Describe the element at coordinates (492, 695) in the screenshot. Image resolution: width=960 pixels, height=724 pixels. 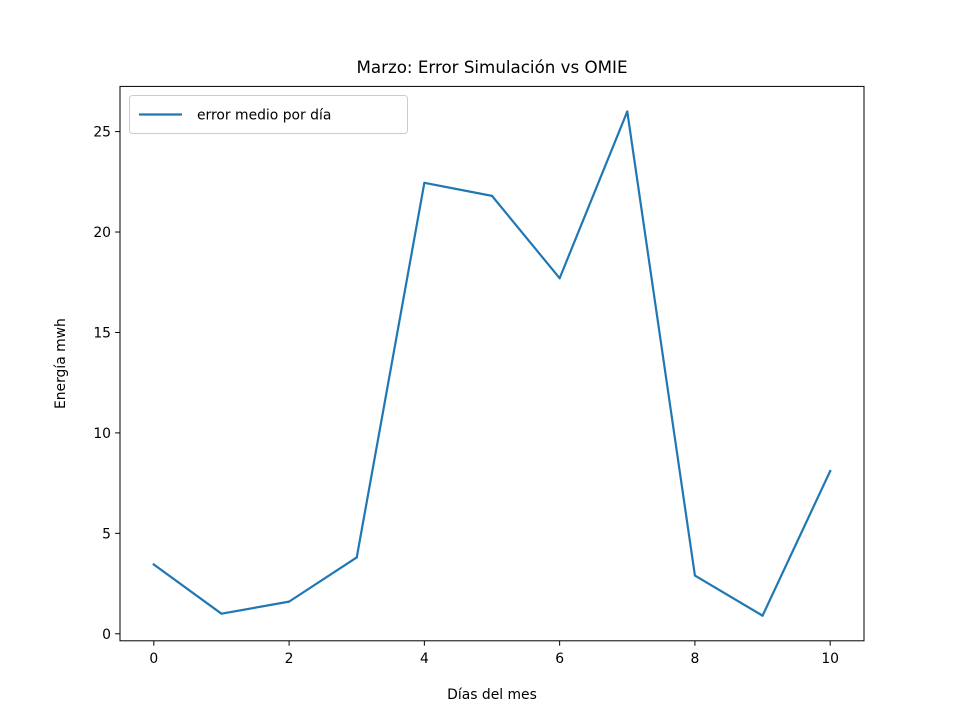
I see `x-axis-label: Días del mes` at that location.